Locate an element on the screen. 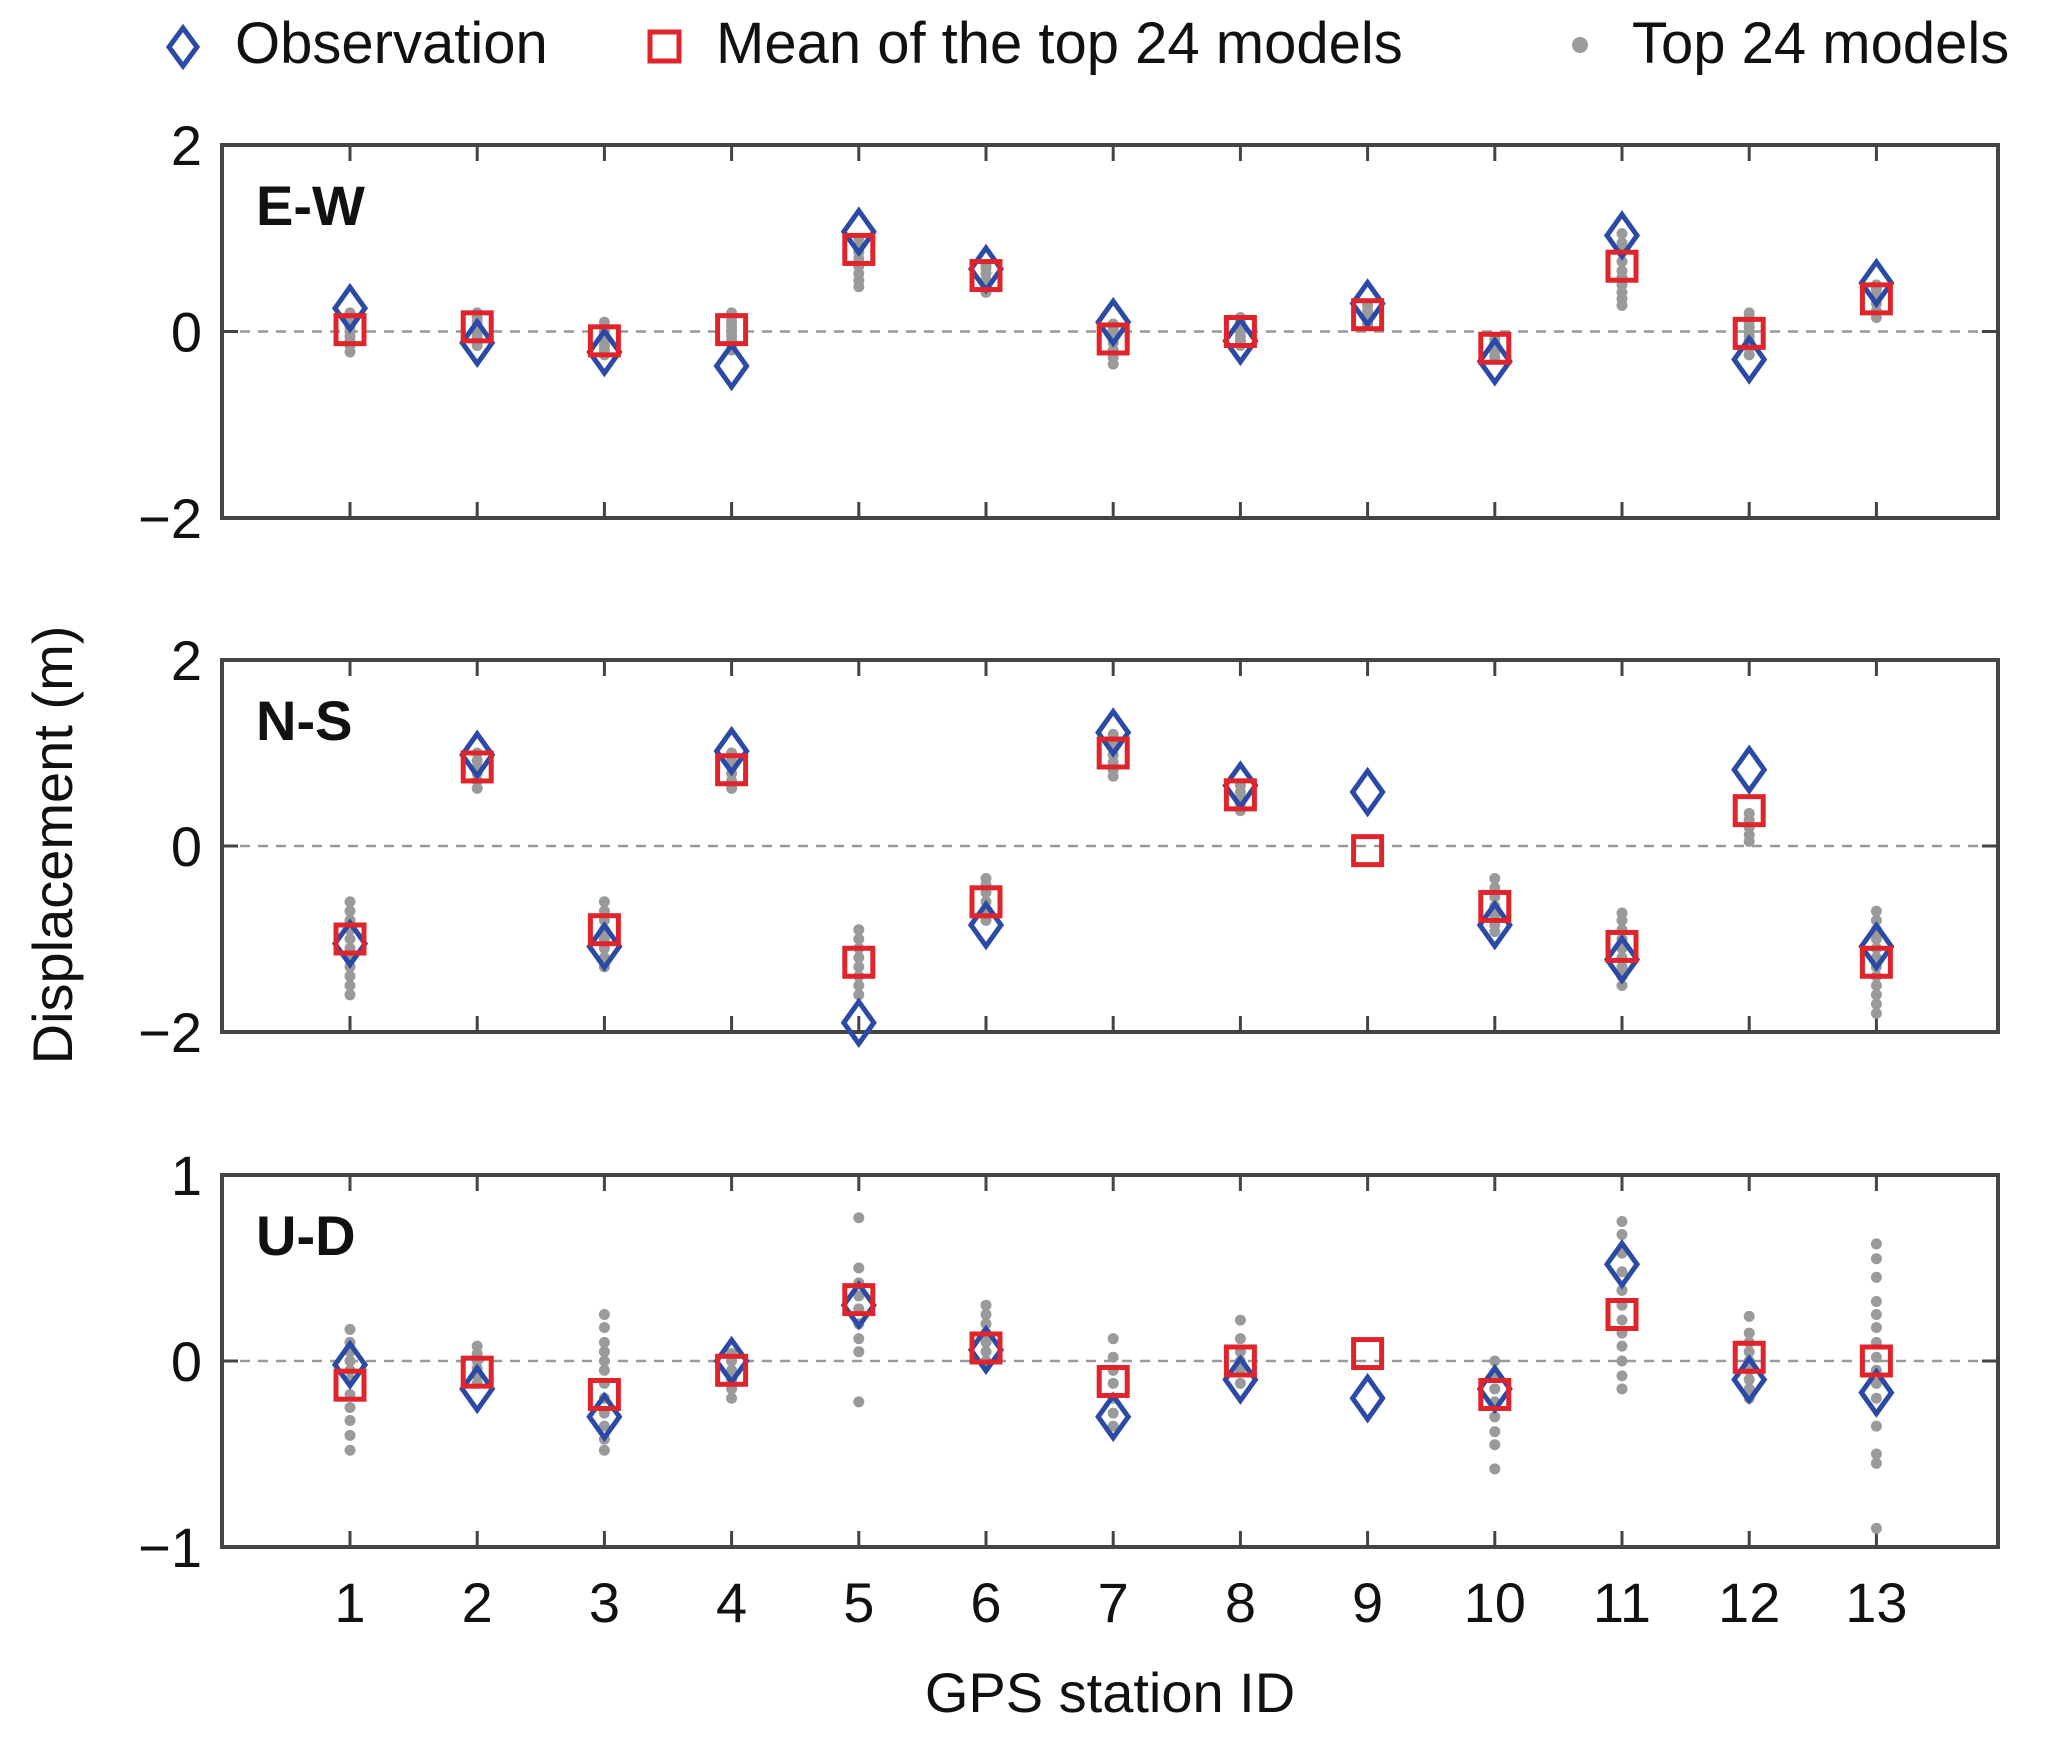 The height and width of the screenshot is (1737, 2061). y-tick-label: 2 is located at coordinates (186, 660).